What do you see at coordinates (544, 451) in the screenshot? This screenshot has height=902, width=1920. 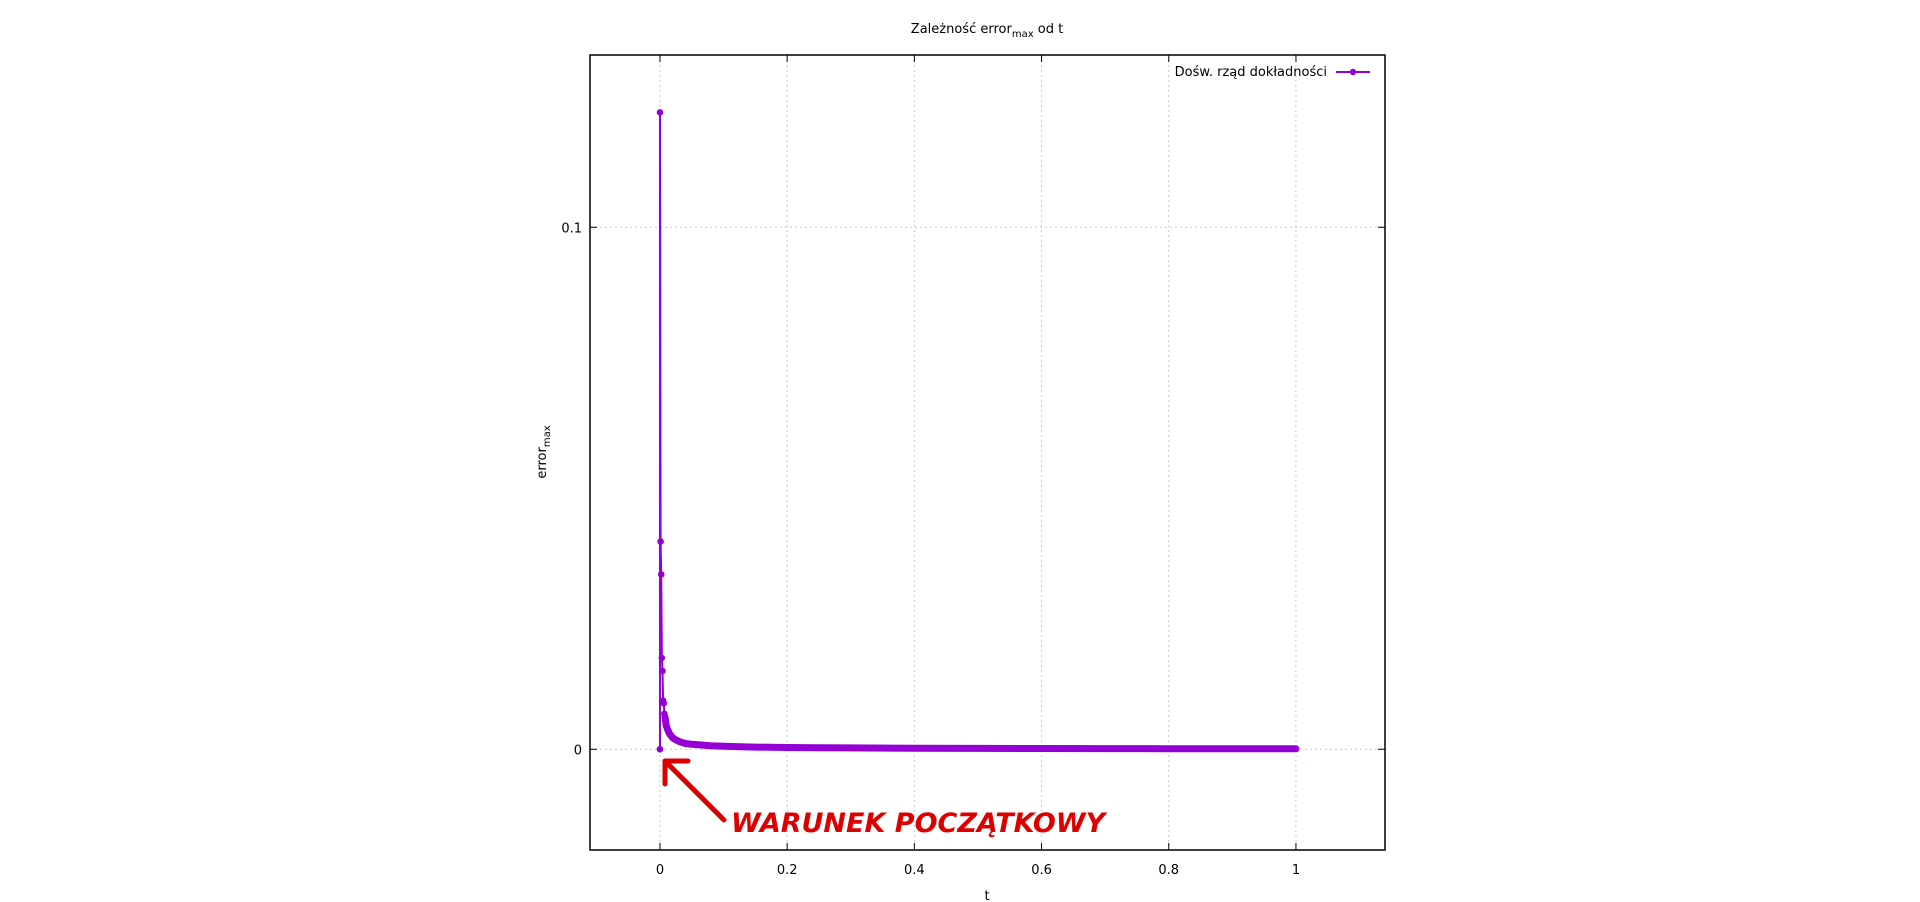 I see `y-axis-label: errormax` at bounding box center [544, 451].